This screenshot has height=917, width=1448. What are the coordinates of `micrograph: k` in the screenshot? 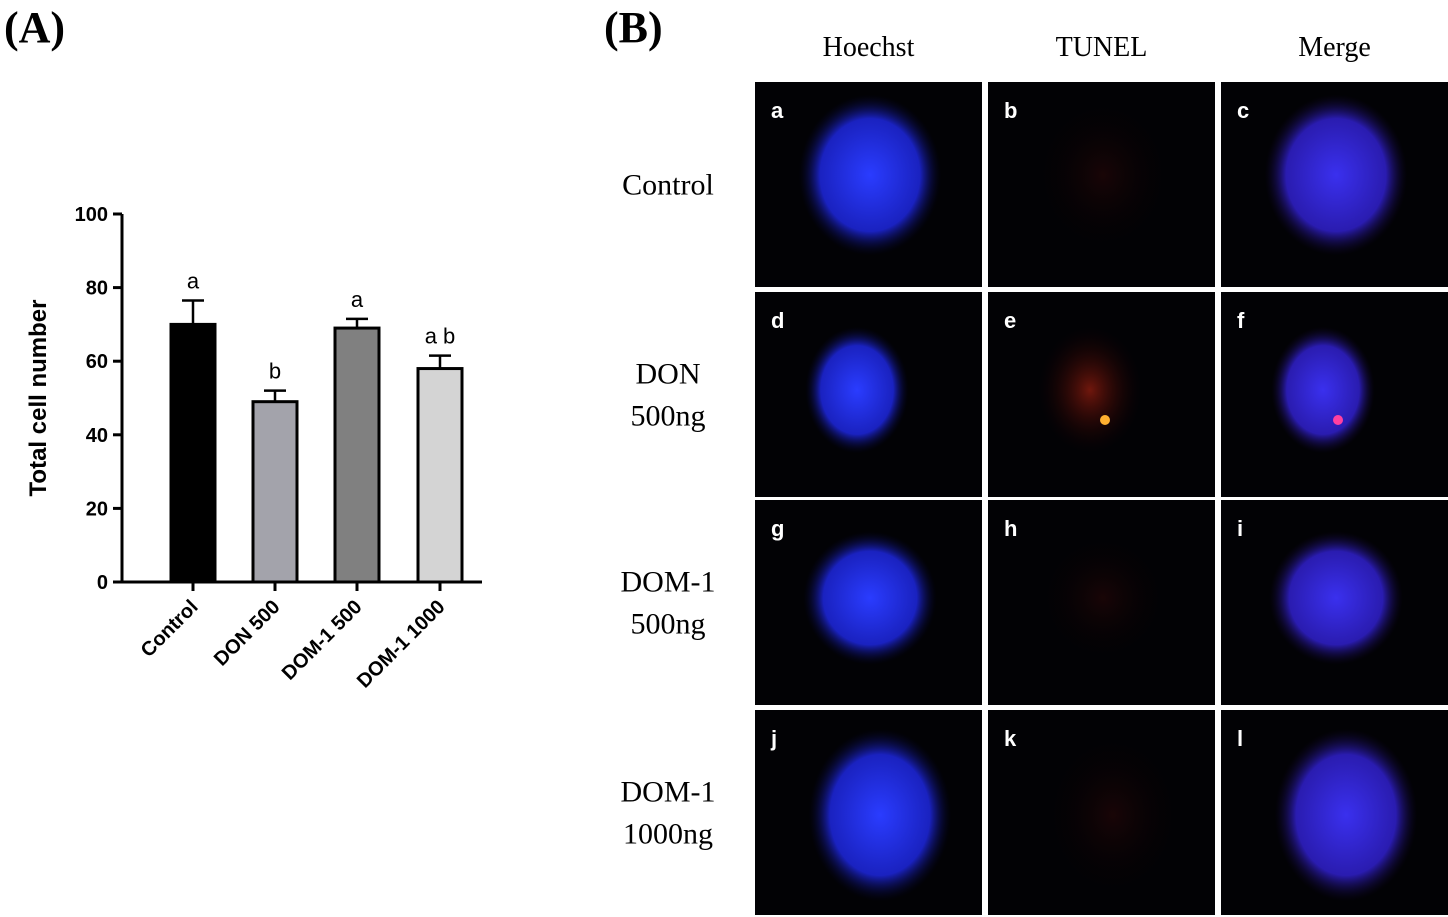 It's located at (1101, 812).